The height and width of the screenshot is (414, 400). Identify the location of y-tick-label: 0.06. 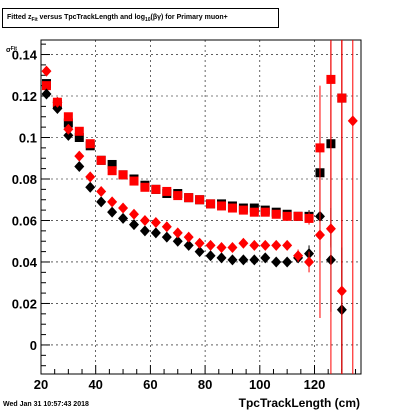
(24, 220).